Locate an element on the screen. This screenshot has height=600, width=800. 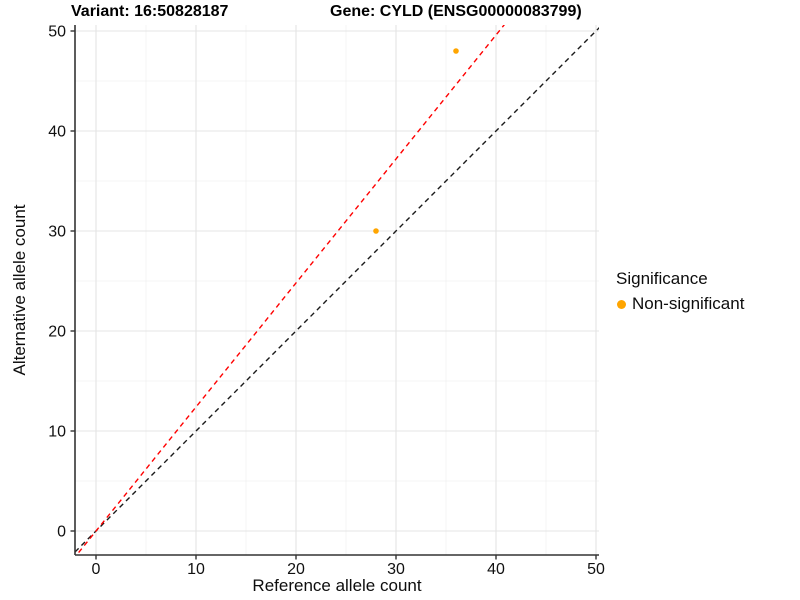
data-points is located at coordinates (416, 141).